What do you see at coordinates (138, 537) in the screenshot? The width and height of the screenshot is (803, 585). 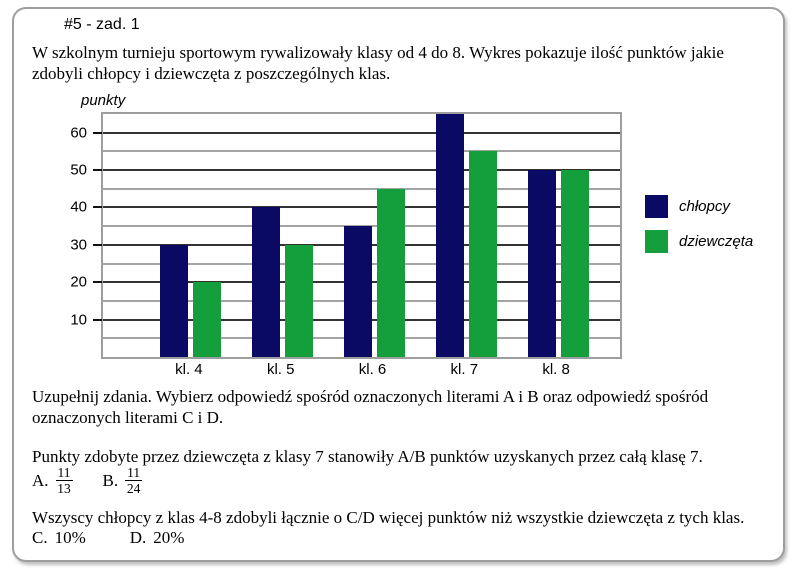 I see `option-d-letter: D.` at bounding box center [138, 537].